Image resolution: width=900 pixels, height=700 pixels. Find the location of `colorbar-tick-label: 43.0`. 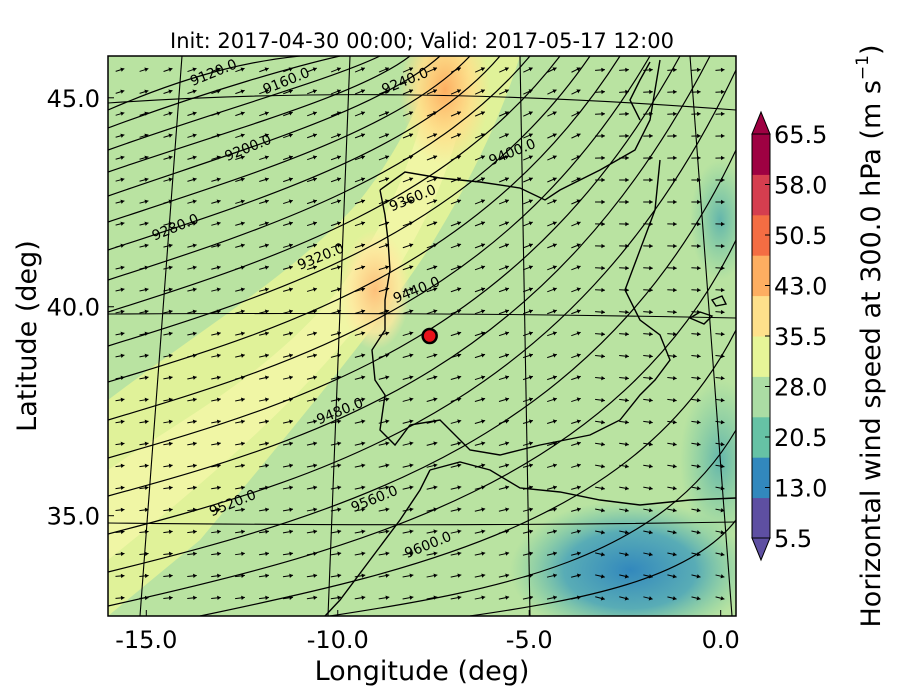

colorbar-tick-label: 43.0 is located at coordinates (800, 287).